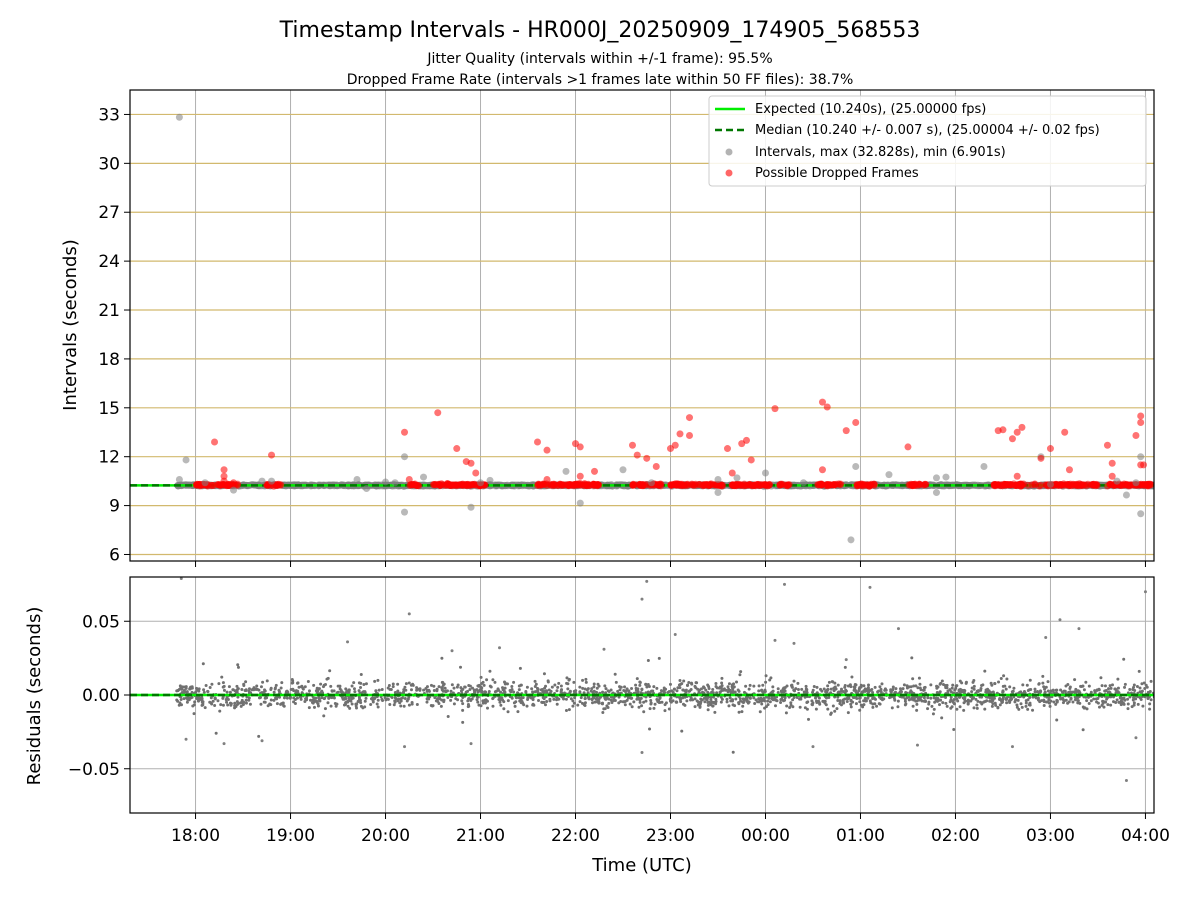 The image size is (1200, 900). What do you see at coordinates (670, 836) in the screenshot?
I see `x-tick-label: 23:00` at bounding box center [670, 836].